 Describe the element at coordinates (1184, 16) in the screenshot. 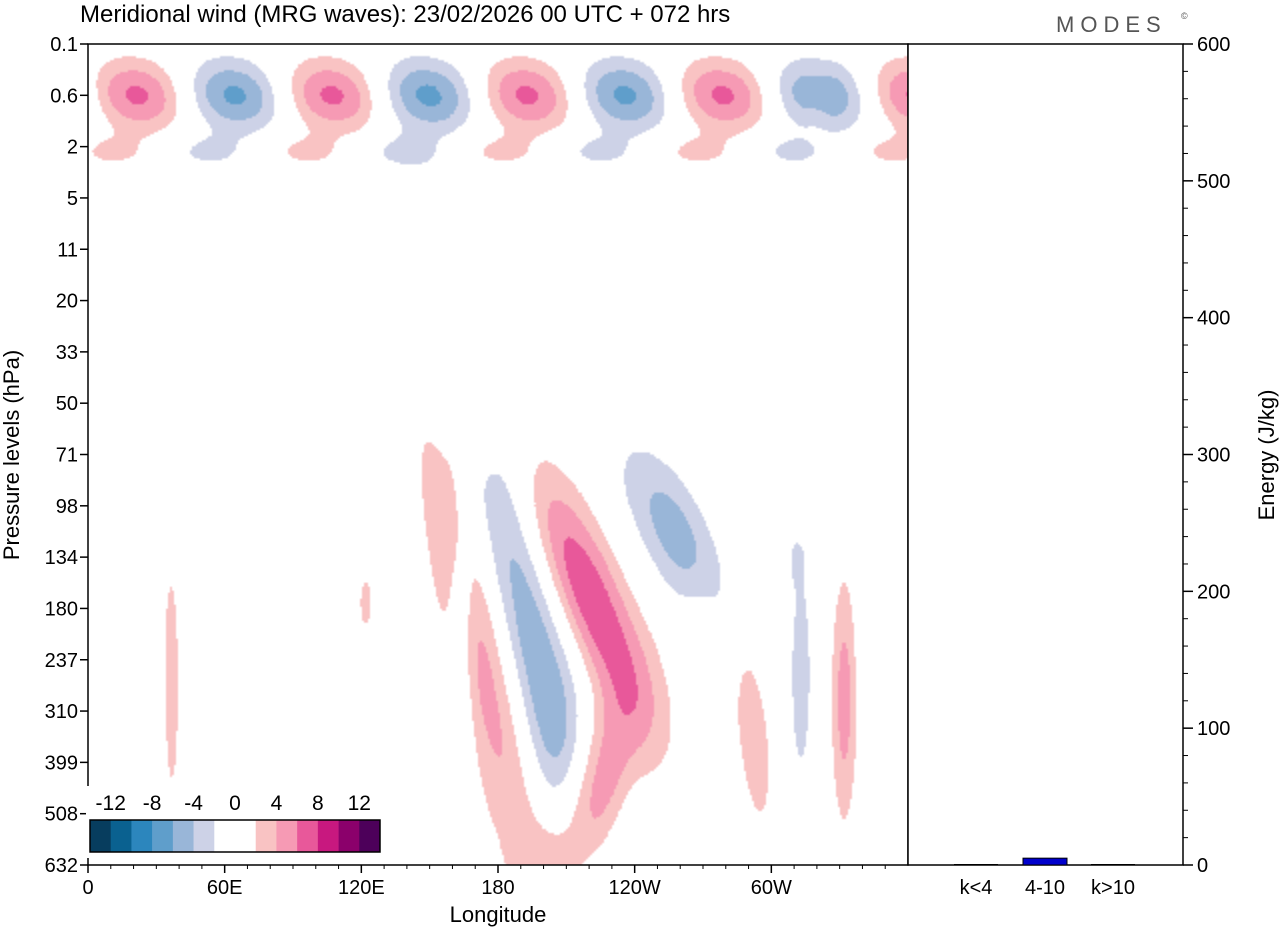

I see `brand-mark: ©` at that location.